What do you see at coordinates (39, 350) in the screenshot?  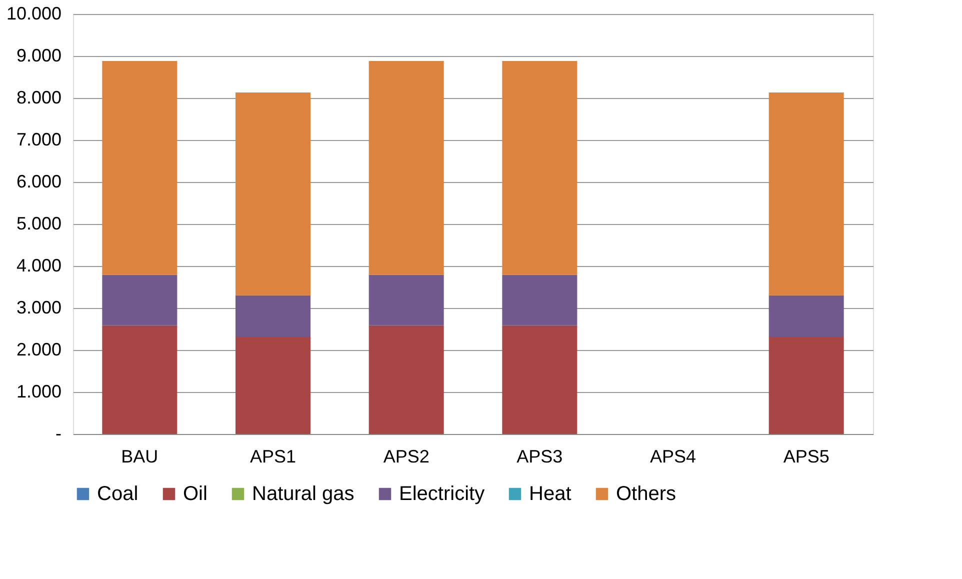 I see `y-tick-label: 2.000` at bounding box center [39, 350].